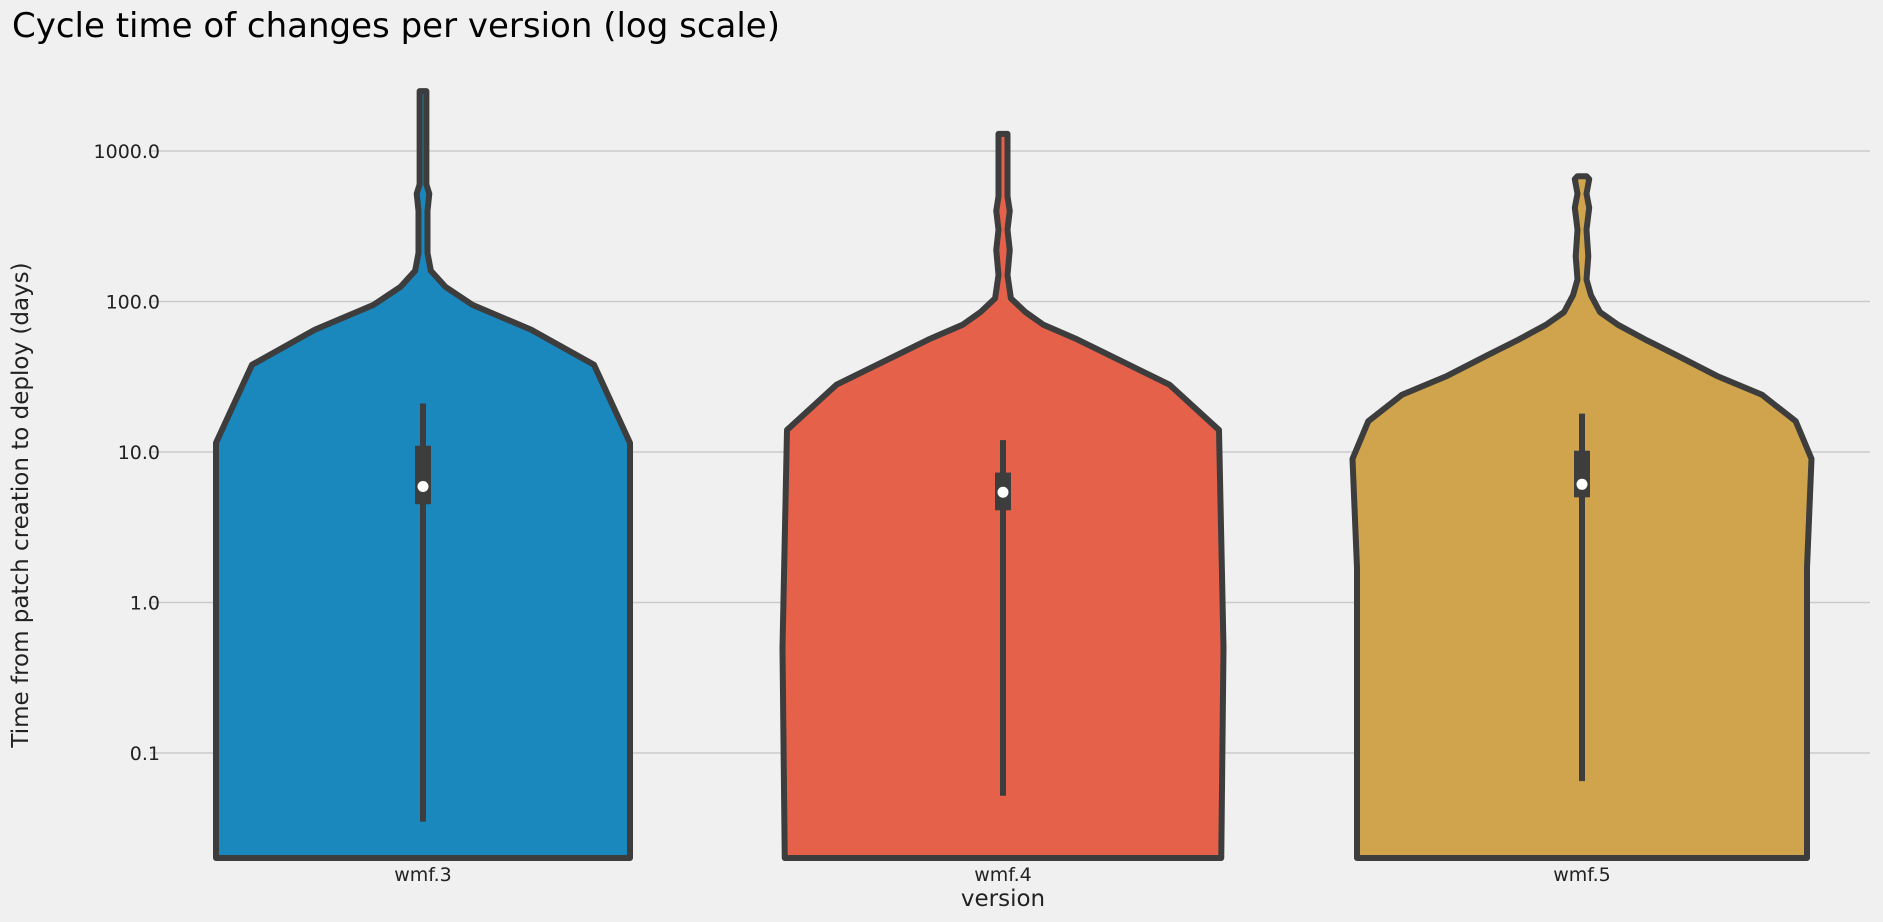 The image size is (1883, 922). Describe the element at coordinates (1003, 899) in the screenshot. I see `x-axis-label: version` at that location.